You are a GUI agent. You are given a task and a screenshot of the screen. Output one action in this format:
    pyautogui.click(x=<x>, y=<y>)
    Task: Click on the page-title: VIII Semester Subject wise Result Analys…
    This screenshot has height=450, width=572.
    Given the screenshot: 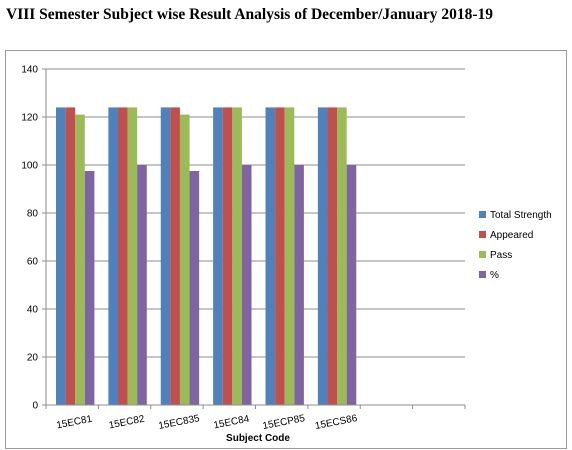 What is the action you would take?
    pyautogui.click(x=250, y=14)
    